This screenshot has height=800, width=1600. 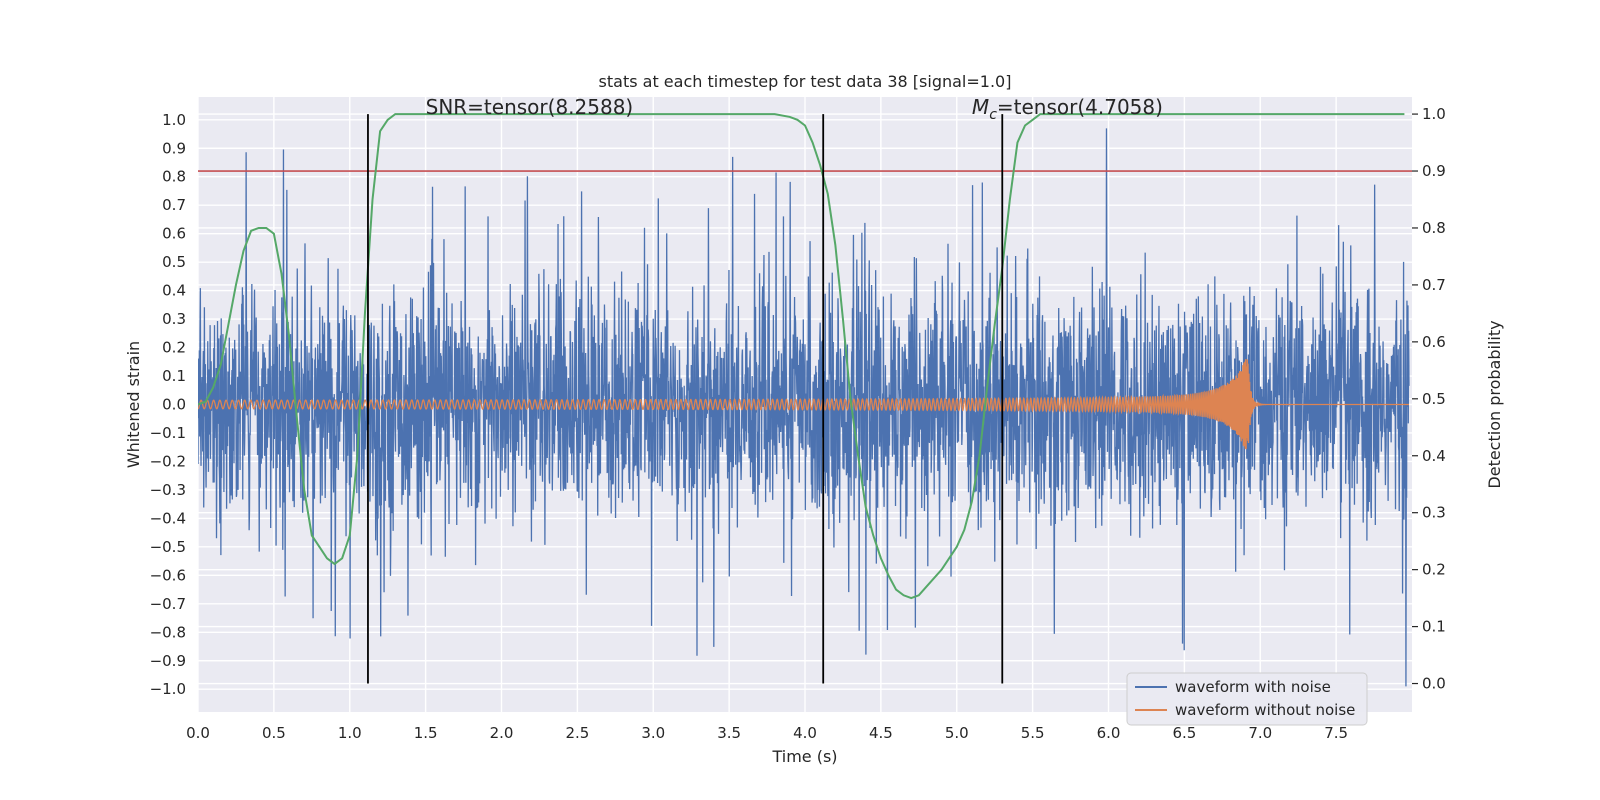 I want to click on y-left-axis-label: Whitened strain, so click(x=133, y=404).